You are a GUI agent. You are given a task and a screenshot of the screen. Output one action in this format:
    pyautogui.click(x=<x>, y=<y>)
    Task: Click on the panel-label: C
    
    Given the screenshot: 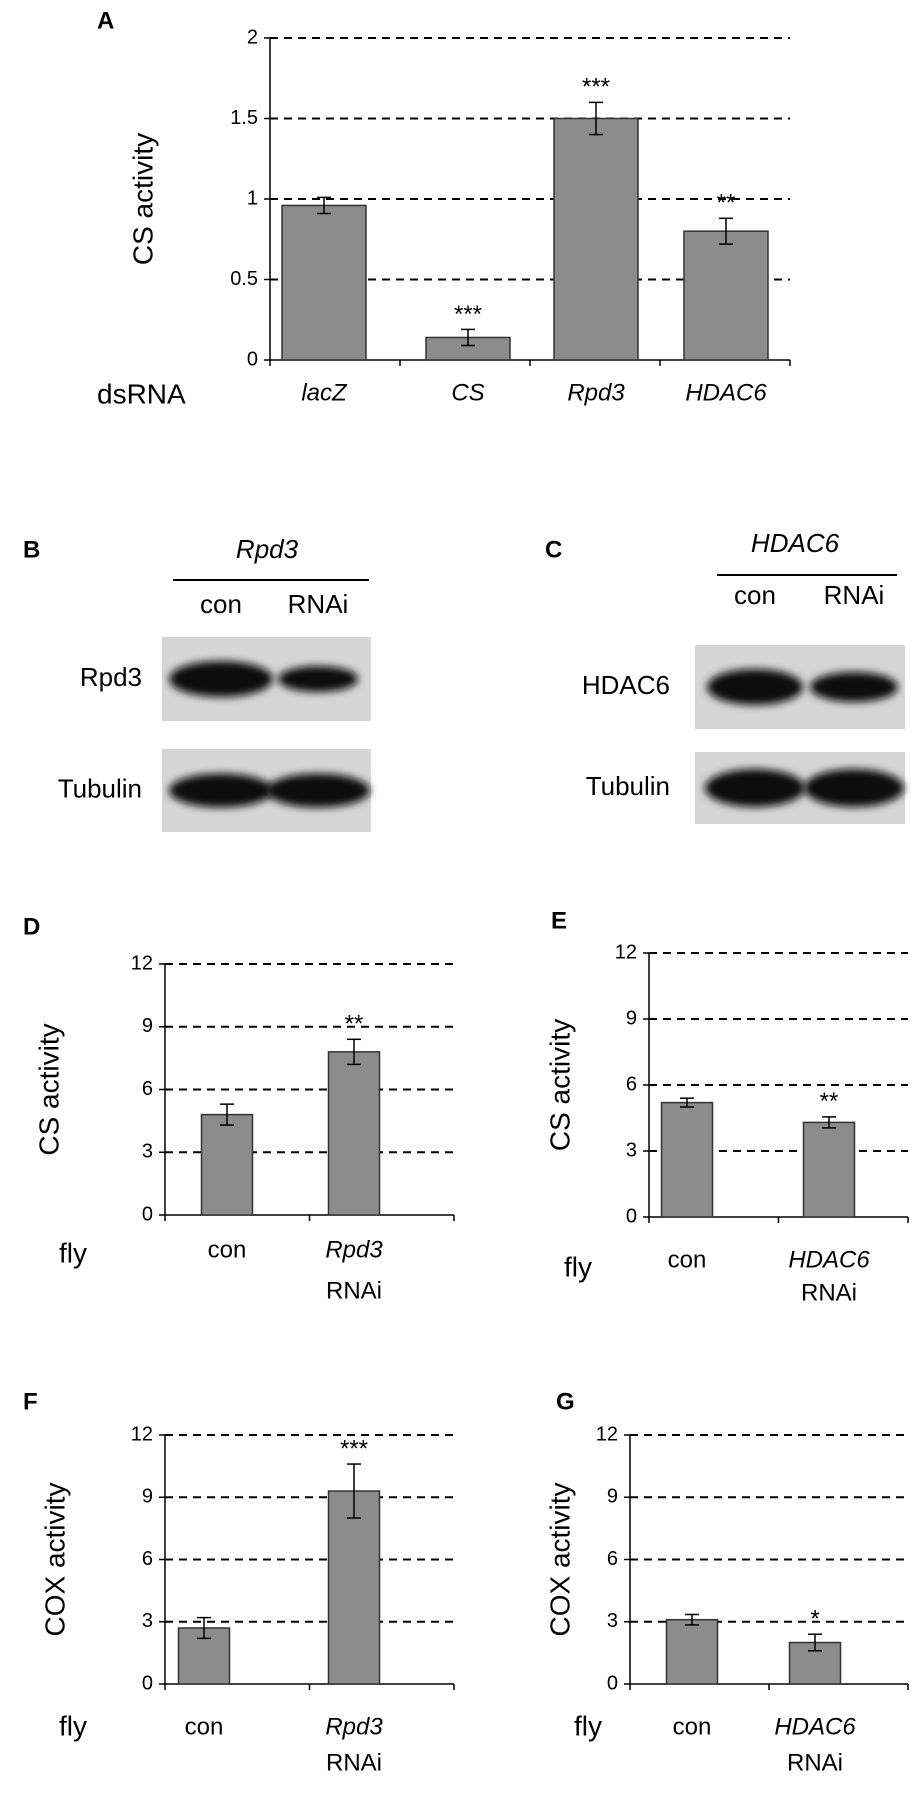 What is the action you would take?
    pyautogui.click(x=553, y=549)
    